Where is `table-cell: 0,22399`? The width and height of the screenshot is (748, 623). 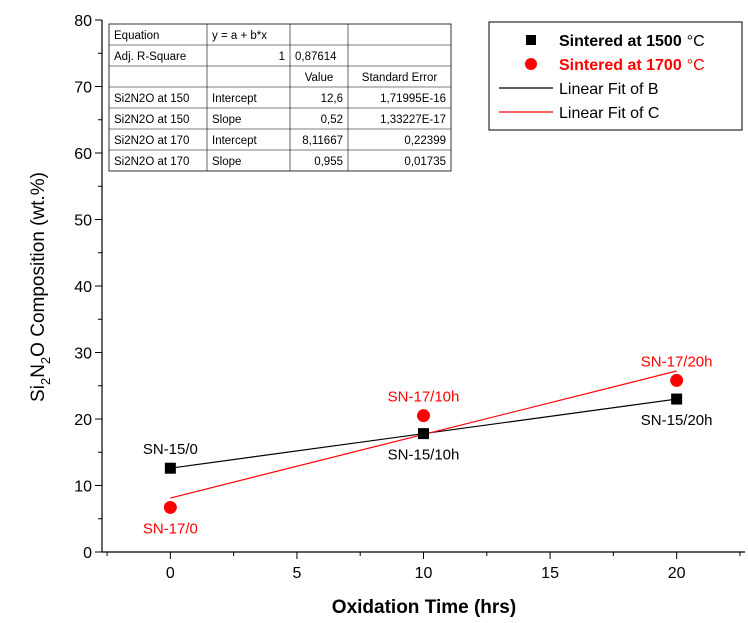 table-cell: 0,22399 is located at coordinates (425, 141).